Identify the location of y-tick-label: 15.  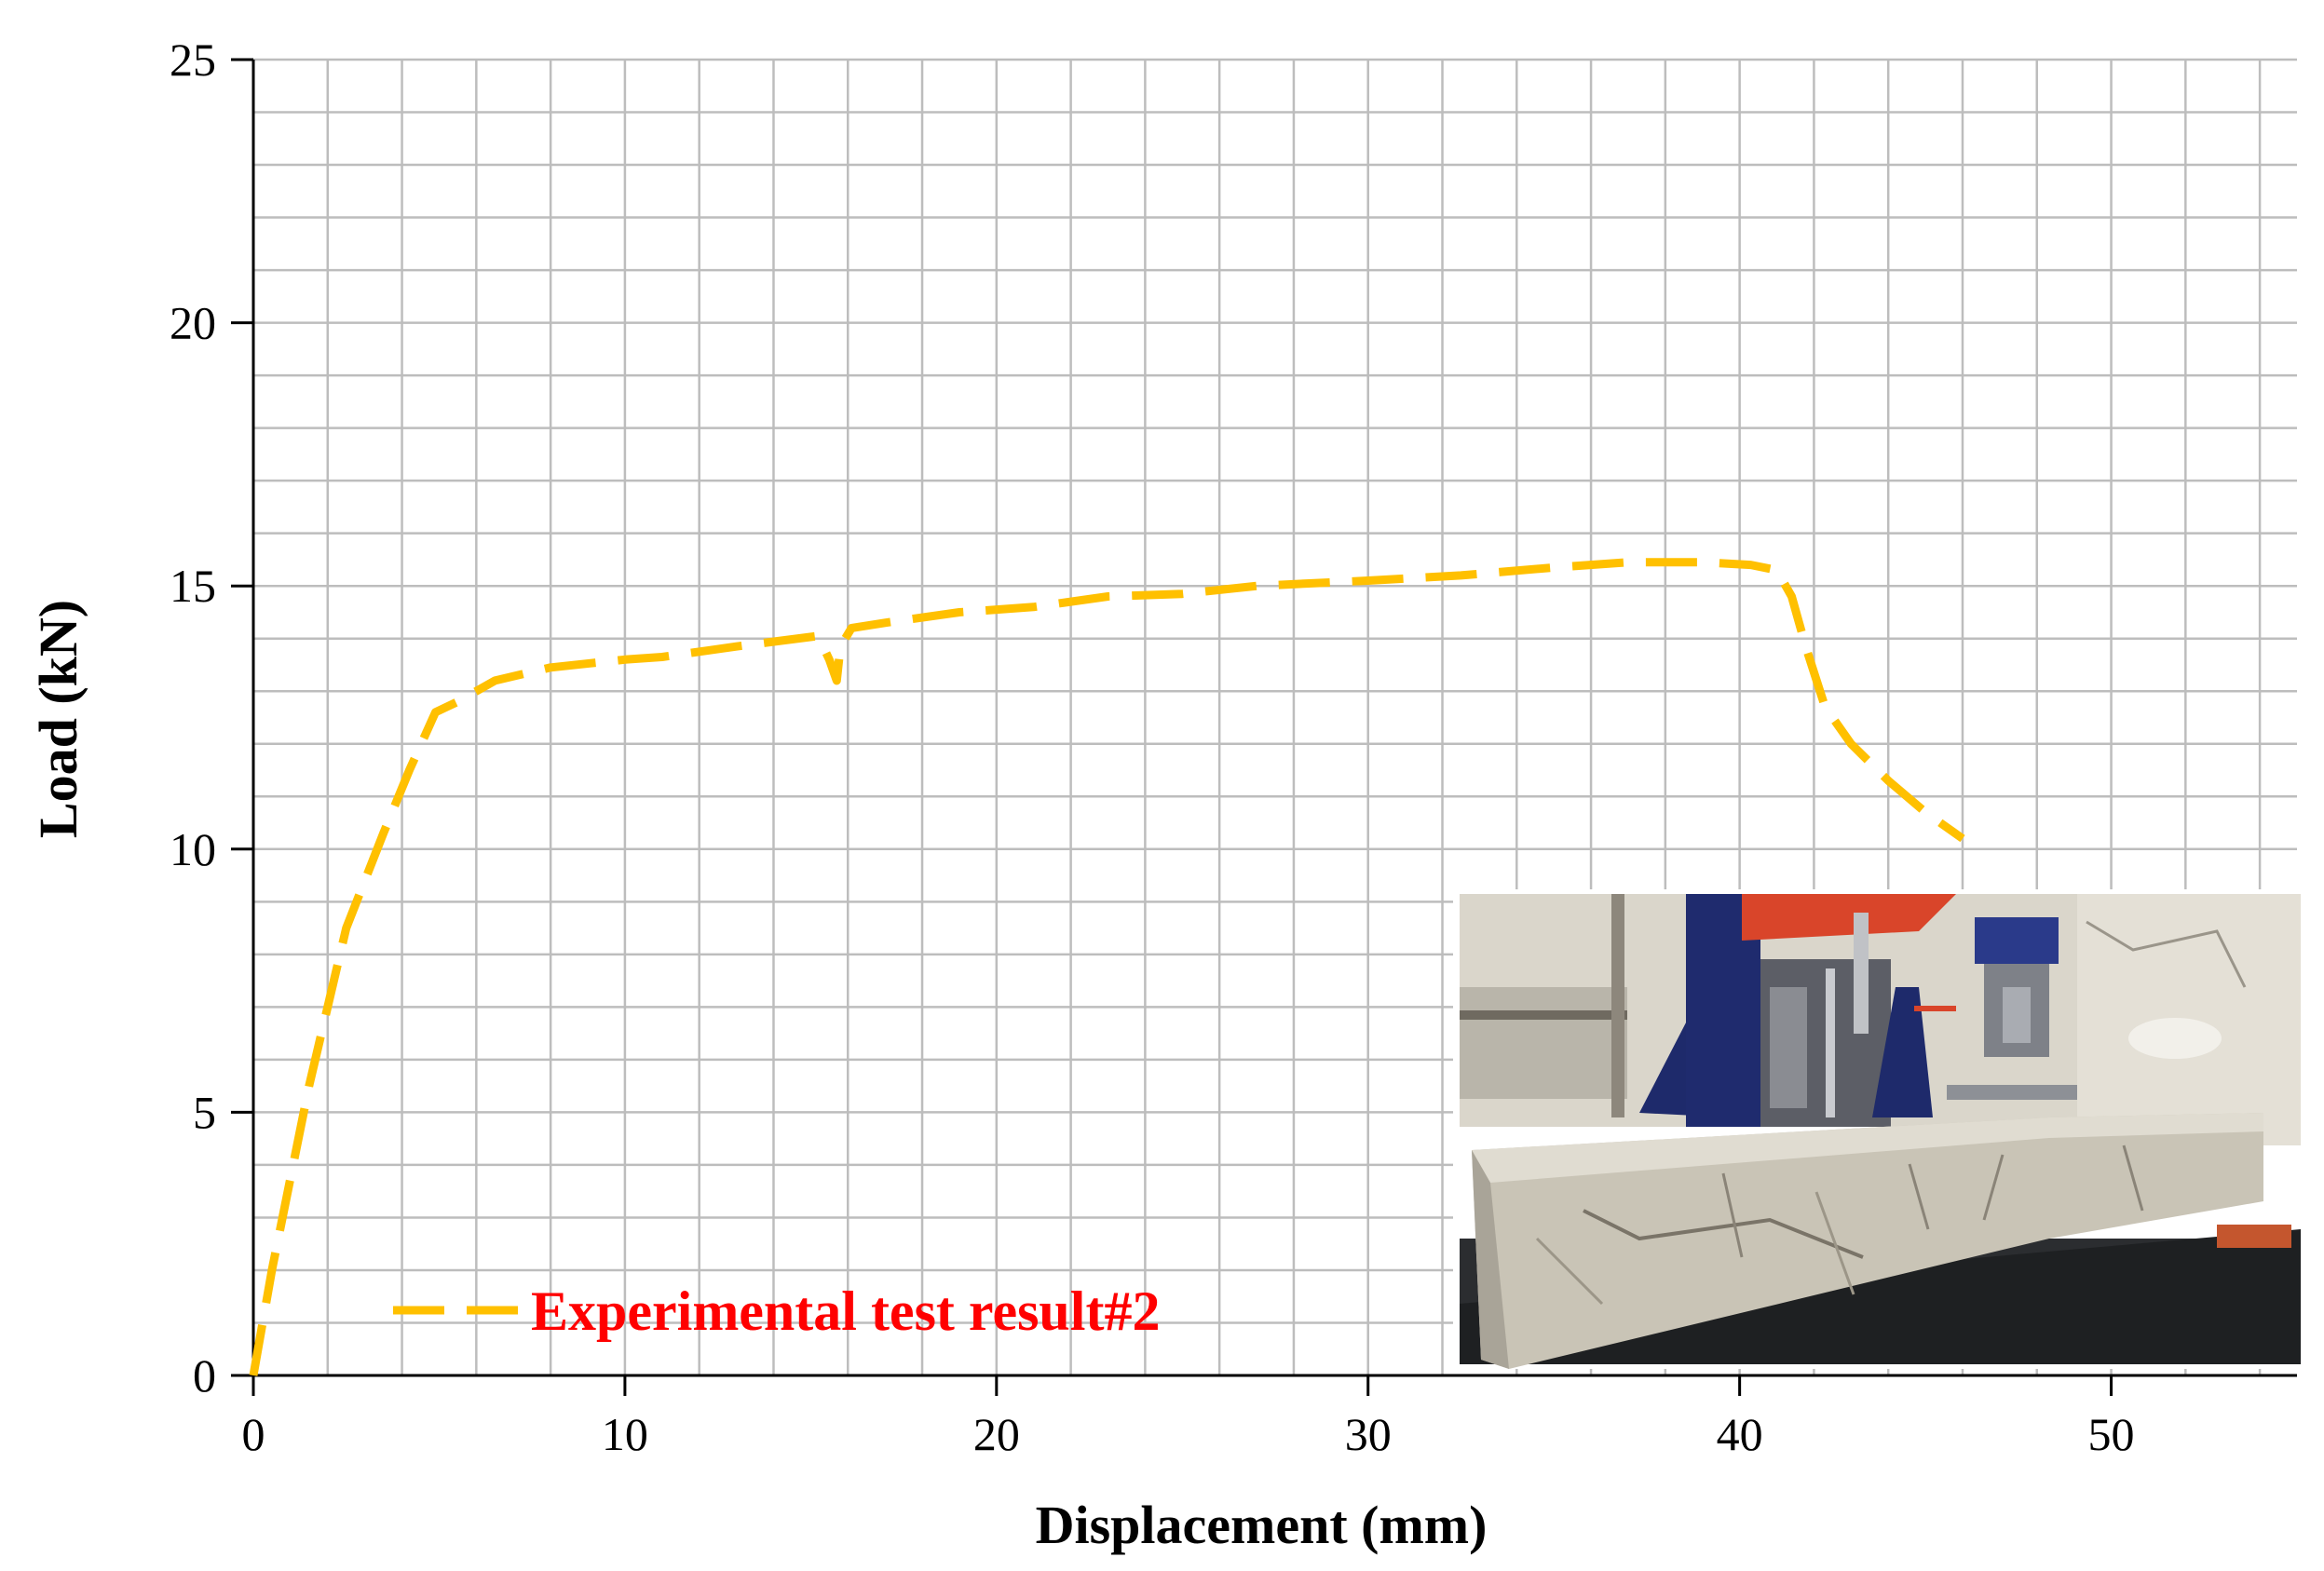
(193, 586).